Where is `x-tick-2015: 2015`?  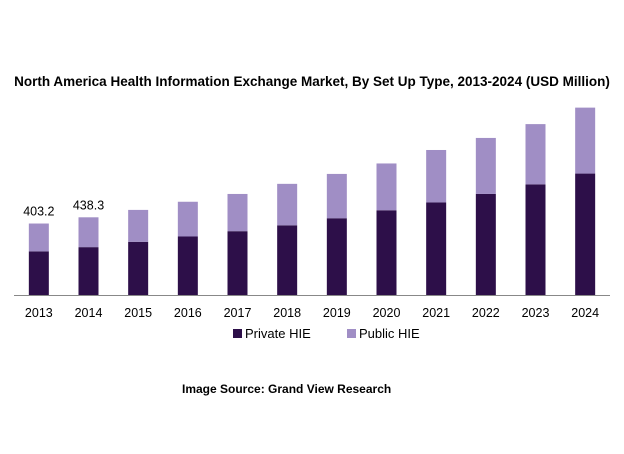 x-tick-2015: 2015 is located at coordinates (138, 313).